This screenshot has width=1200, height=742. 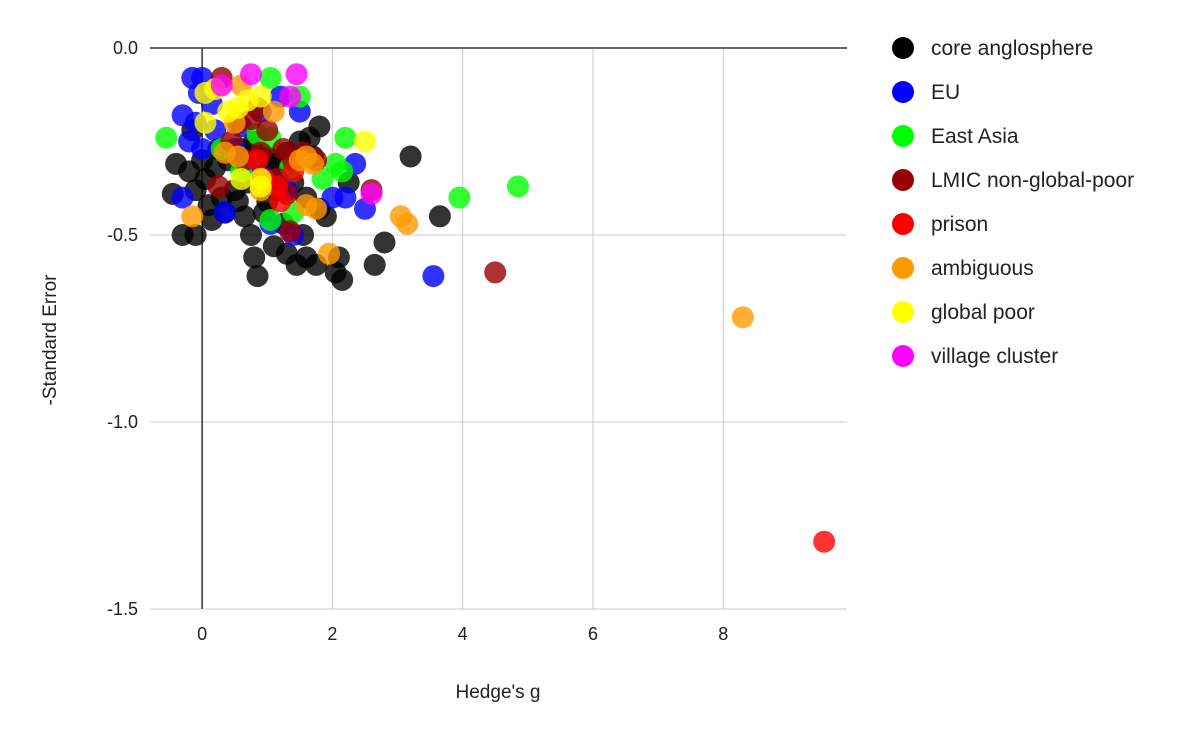 I want to click on series-village-cluster, so click(x=296, y=134).